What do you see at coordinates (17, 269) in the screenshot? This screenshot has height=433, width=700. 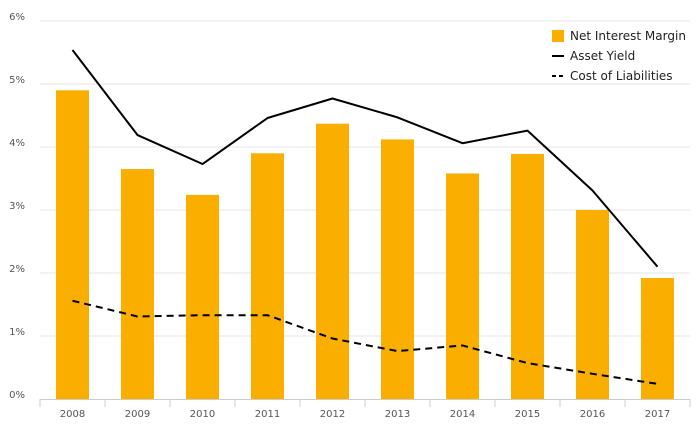 I see `y-tick-label: 2%` at bounding box center [17, 269].